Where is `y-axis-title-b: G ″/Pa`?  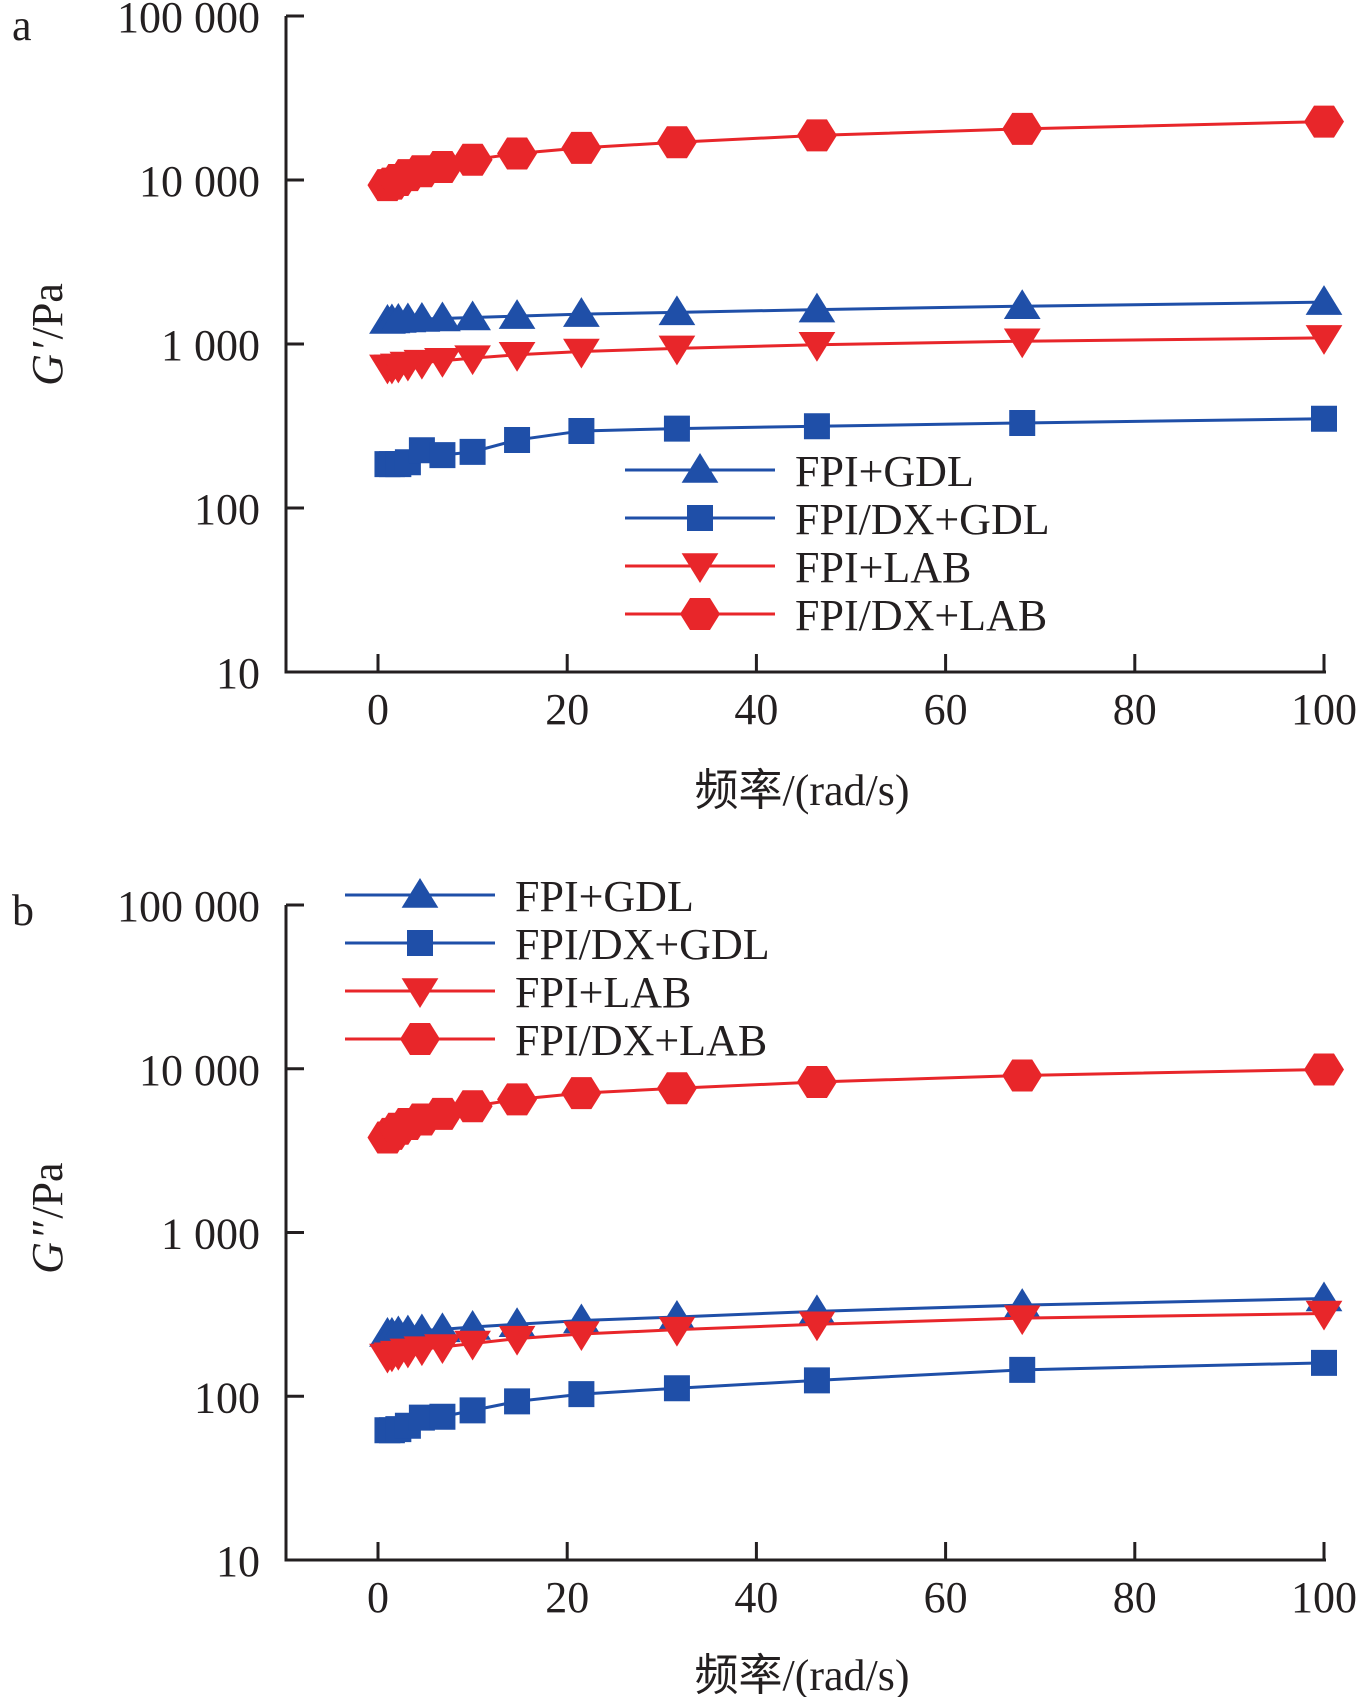
y-axis-title-b: G ″/Pa is located at coordinates (47, 1217).